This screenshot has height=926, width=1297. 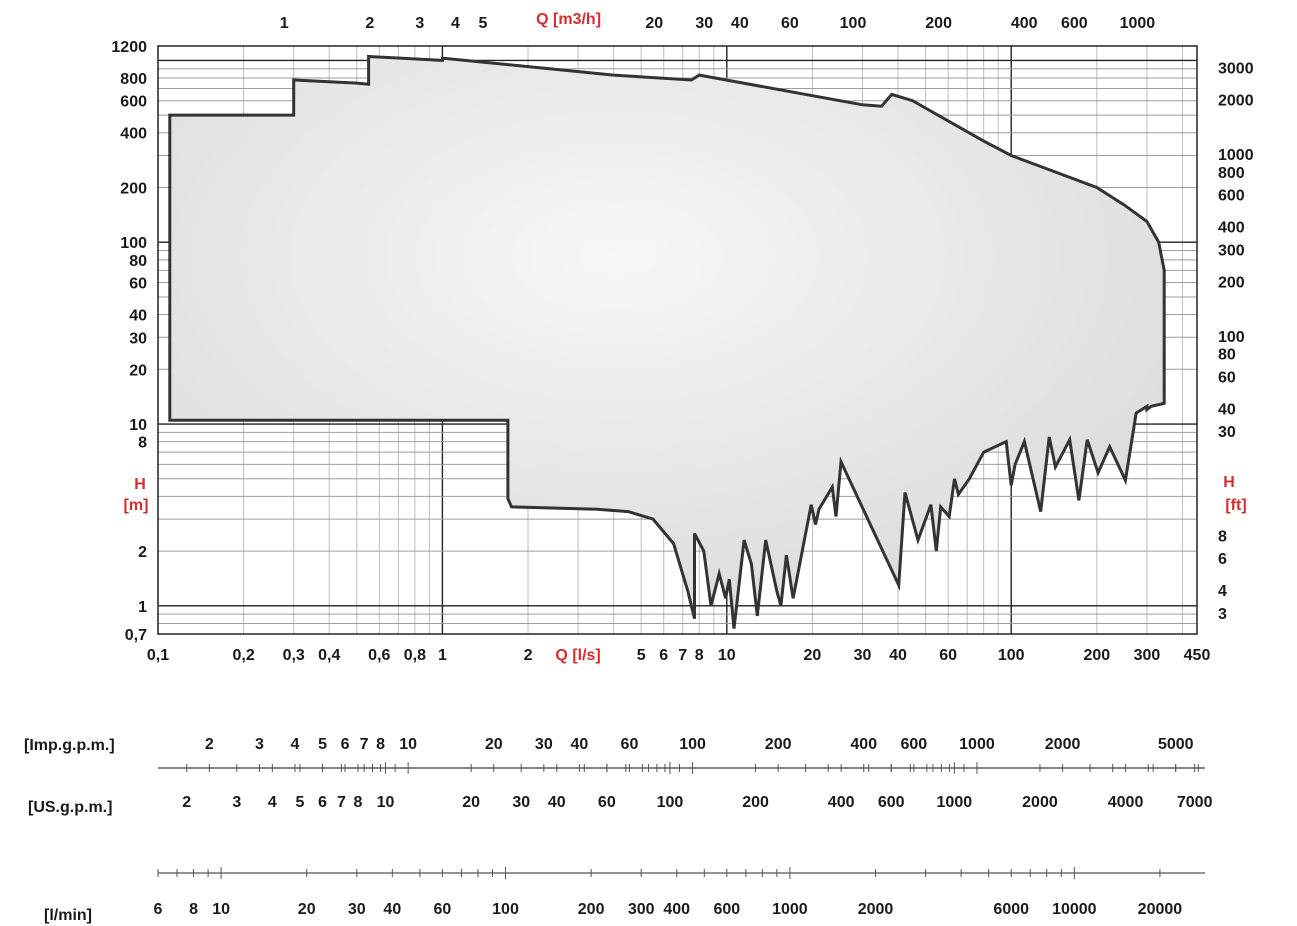 What do you see at coordinates (259, 744) in the screenshot?
I see `scale-number: 3` at bounding box center [259, 744].